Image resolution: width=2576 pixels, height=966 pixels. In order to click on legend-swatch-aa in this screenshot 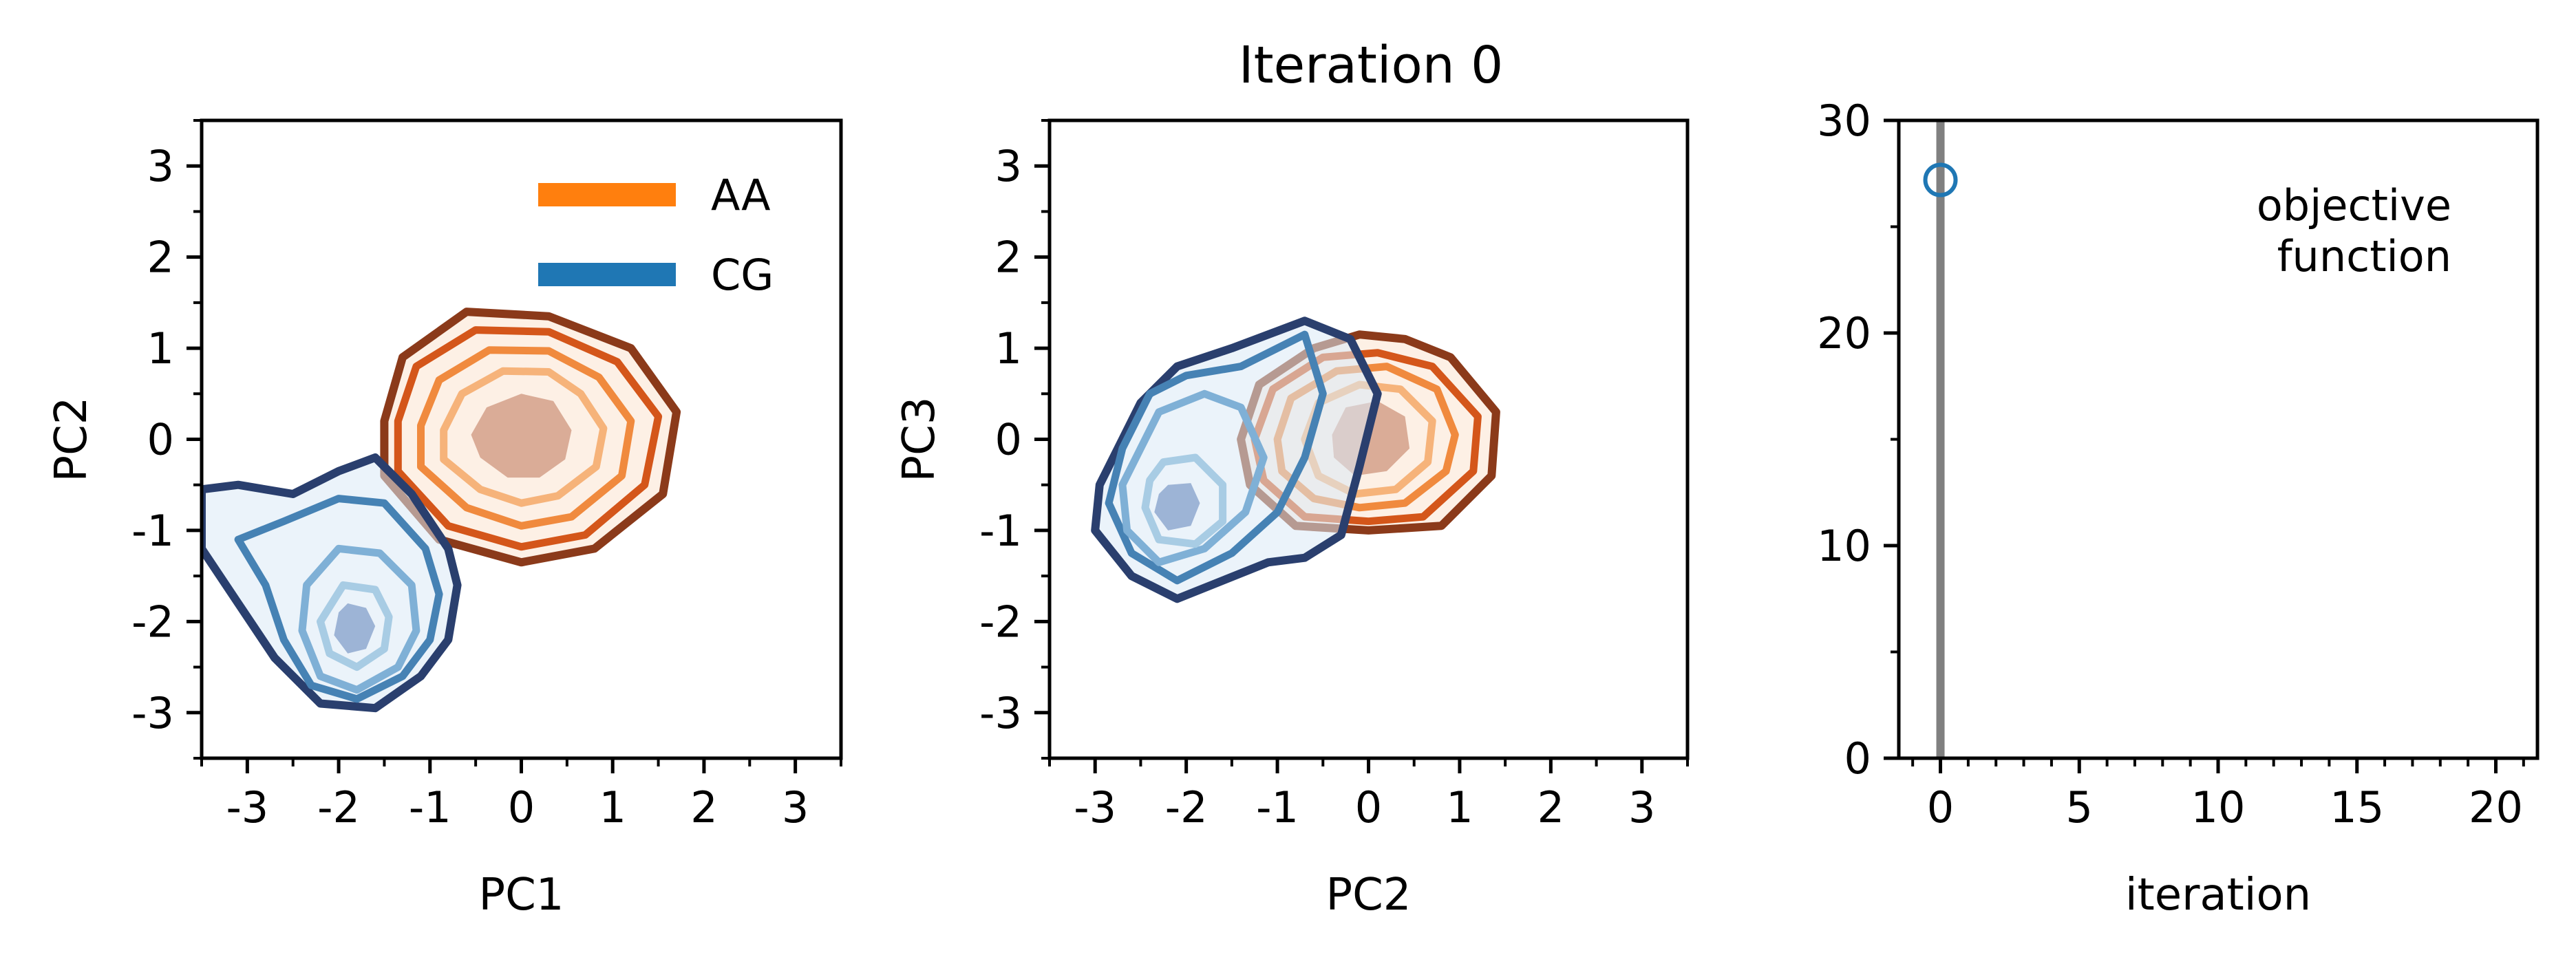, I will do `click(607, 194)`.